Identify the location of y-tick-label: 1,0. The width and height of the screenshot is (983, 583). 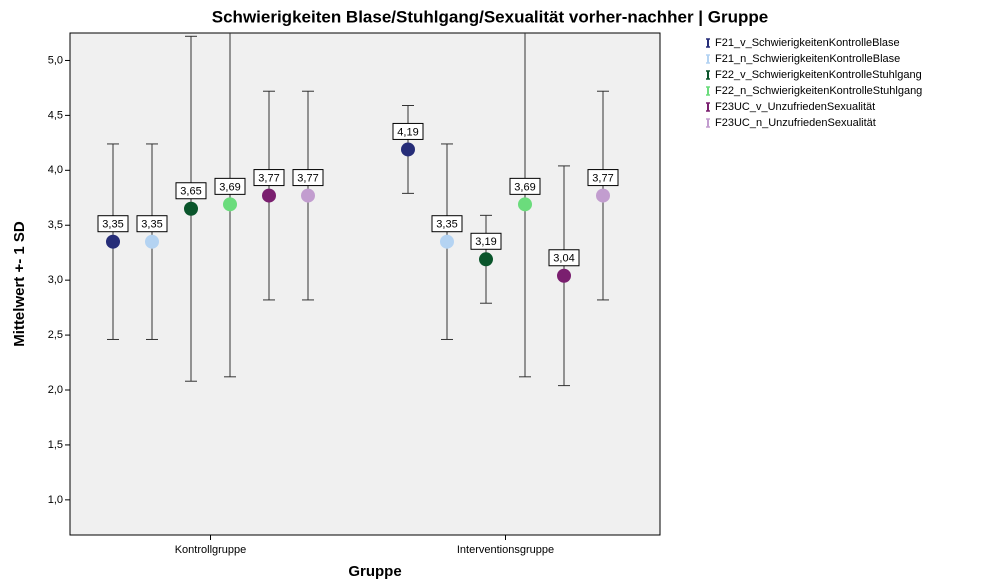
(55, 500).